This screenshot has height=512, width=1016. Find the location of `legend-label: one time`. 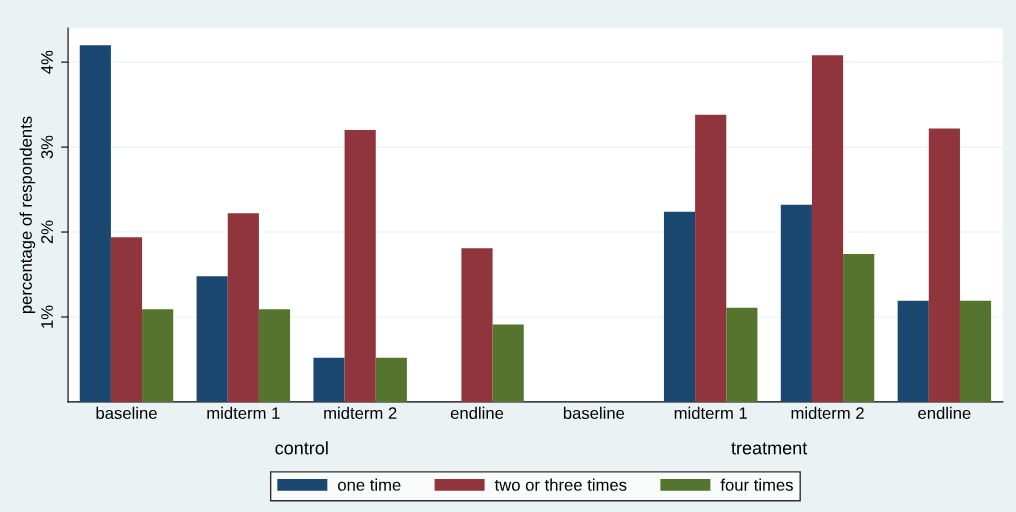

legend-label: one time is located at coordinates (369, 484).